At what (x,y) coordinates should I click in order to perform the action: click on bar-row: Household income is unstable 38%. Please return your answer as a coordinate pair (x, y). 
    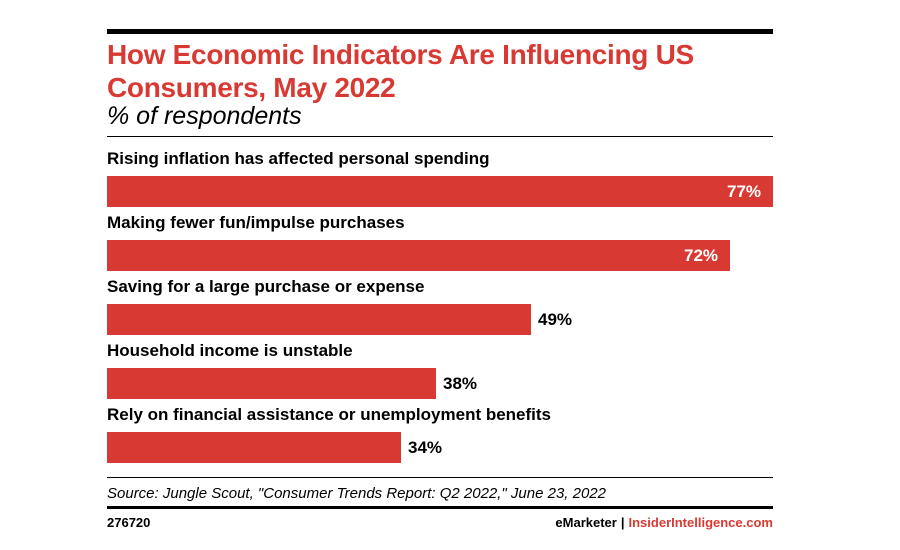
    Looking at the image, I should click on (440, 370).